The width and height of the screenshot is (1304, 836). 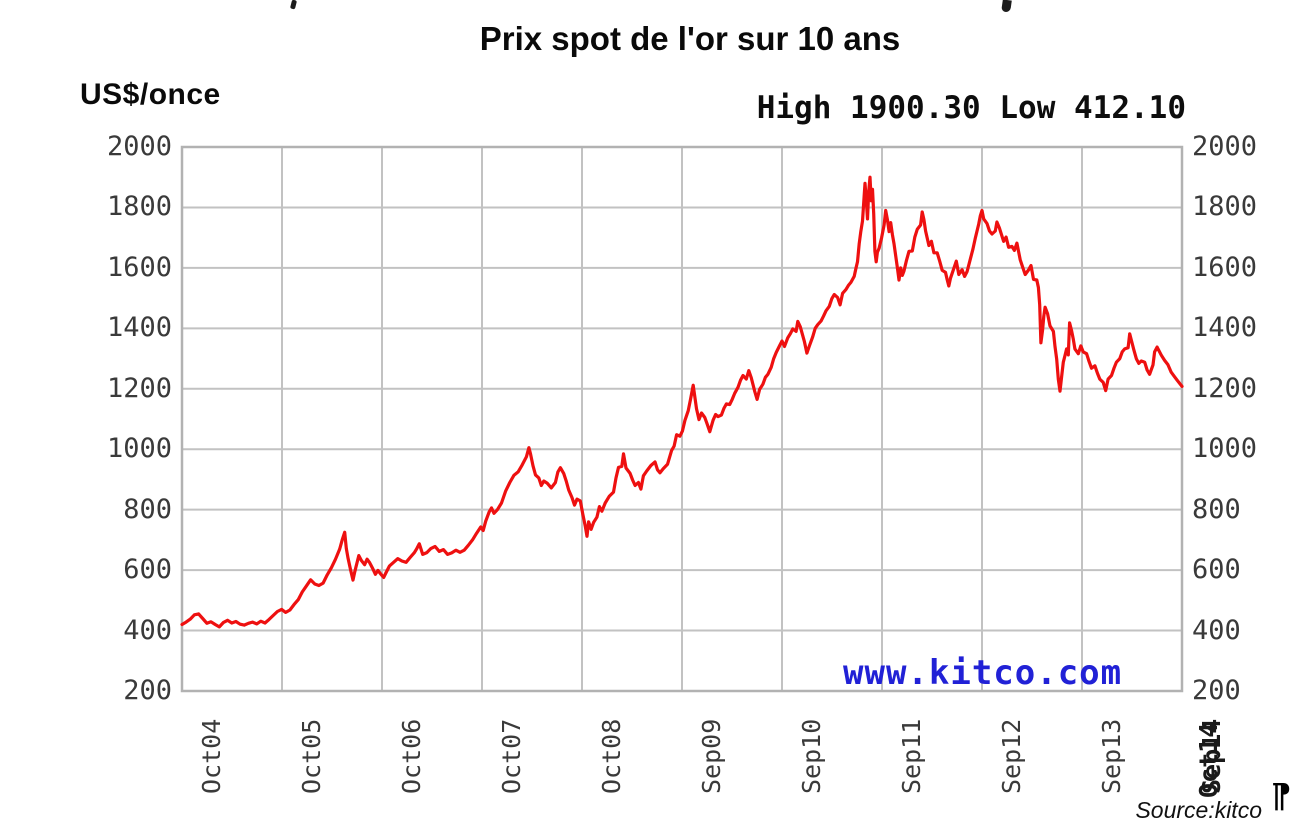 What do you see at coordinates (1111, 756) in the screenshot?
I see `x-axis-tick-label: Sep13` at bounding box center [1111, 756].